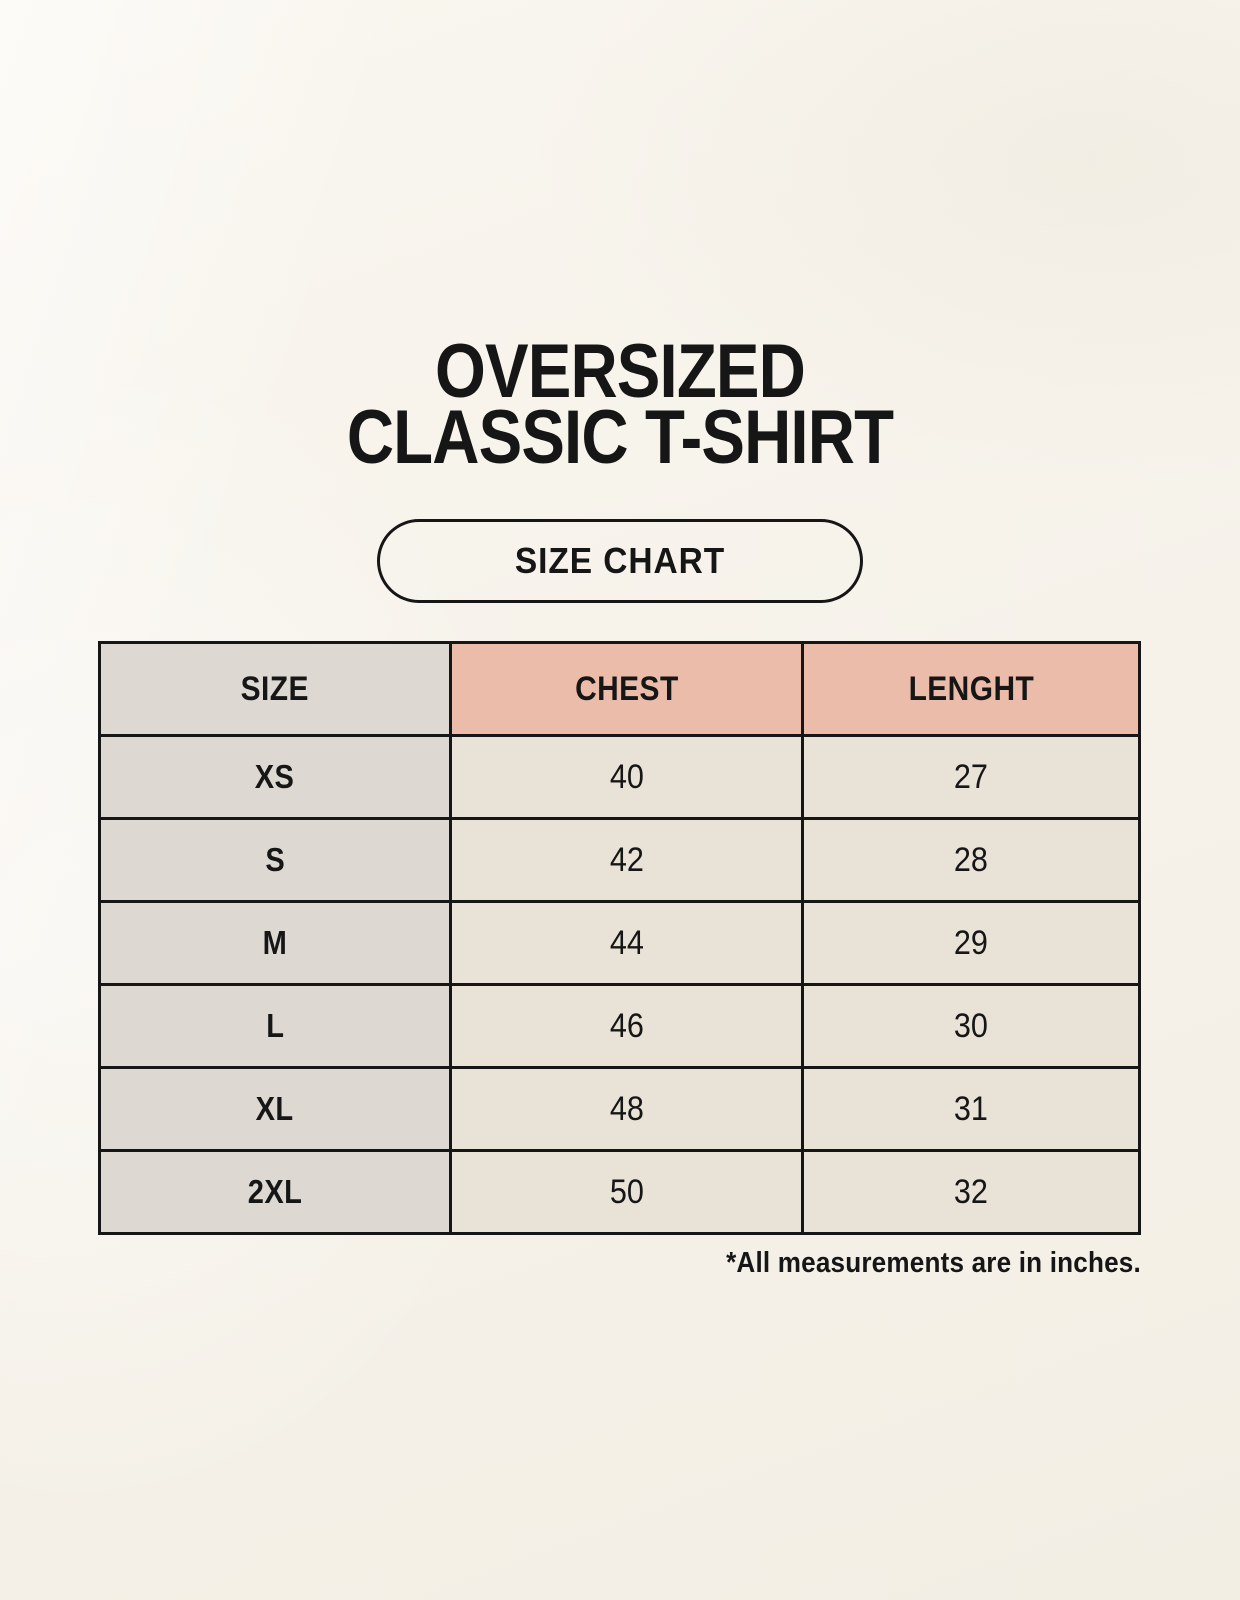  I want to click on size-value: XL, so click(274, 1108).